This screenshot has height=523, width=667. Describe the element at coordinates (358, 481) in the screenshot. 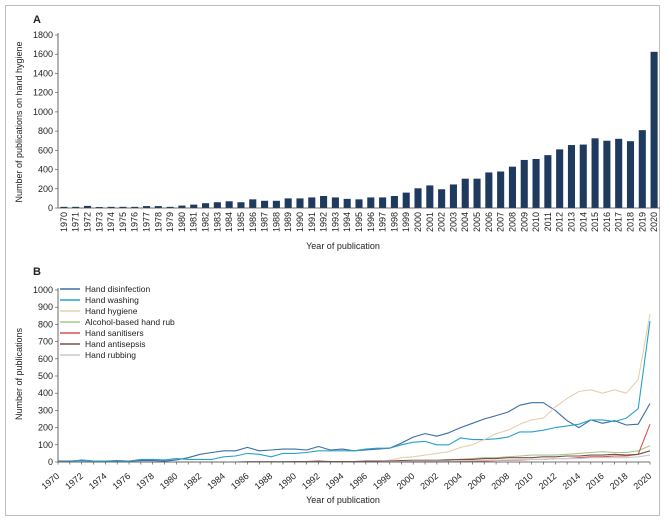

I see `panel-b-x-tick-label: 1996` at that location.